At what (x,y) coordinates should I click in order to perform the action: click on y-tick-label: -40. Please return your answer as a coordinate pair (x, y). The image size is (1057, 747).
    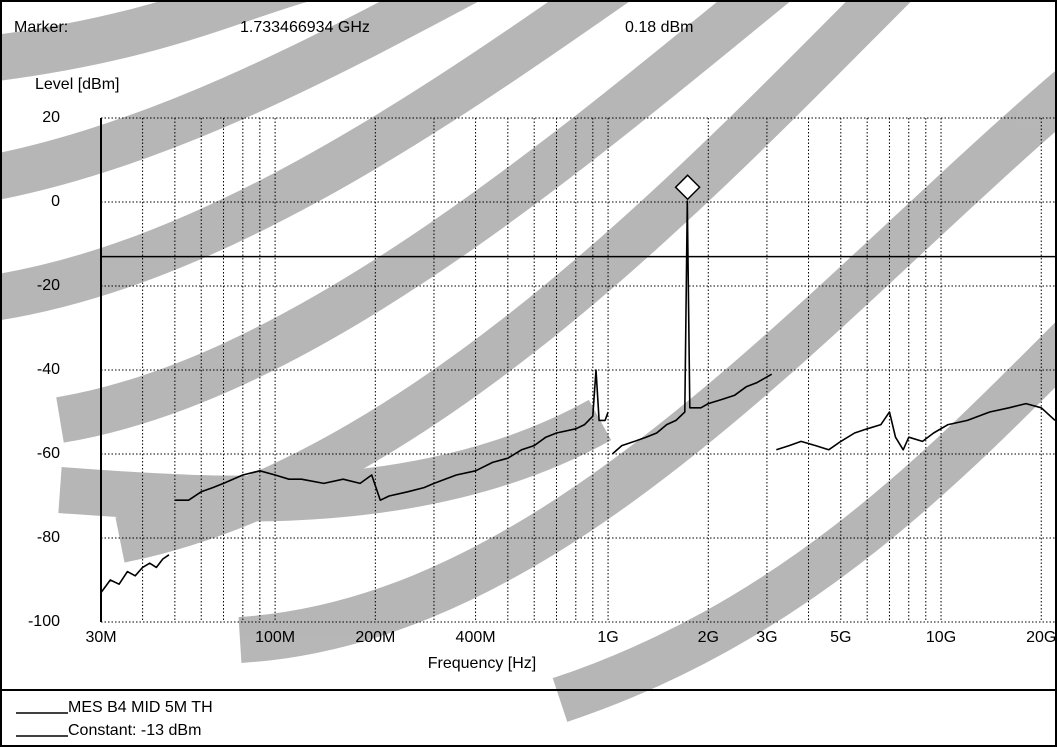
    Looking at the image, I should click on (48, 369).